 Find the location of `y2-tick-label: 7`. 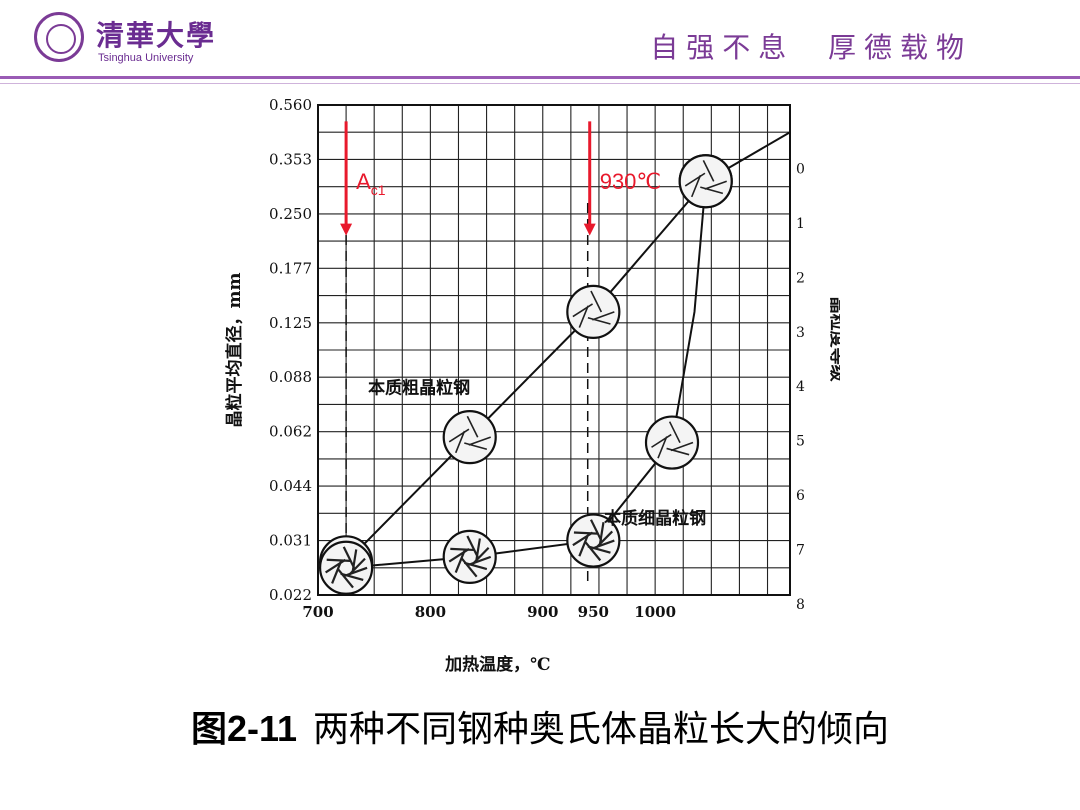

y2-tick-label: 7 is located at coordinates (800, 551).